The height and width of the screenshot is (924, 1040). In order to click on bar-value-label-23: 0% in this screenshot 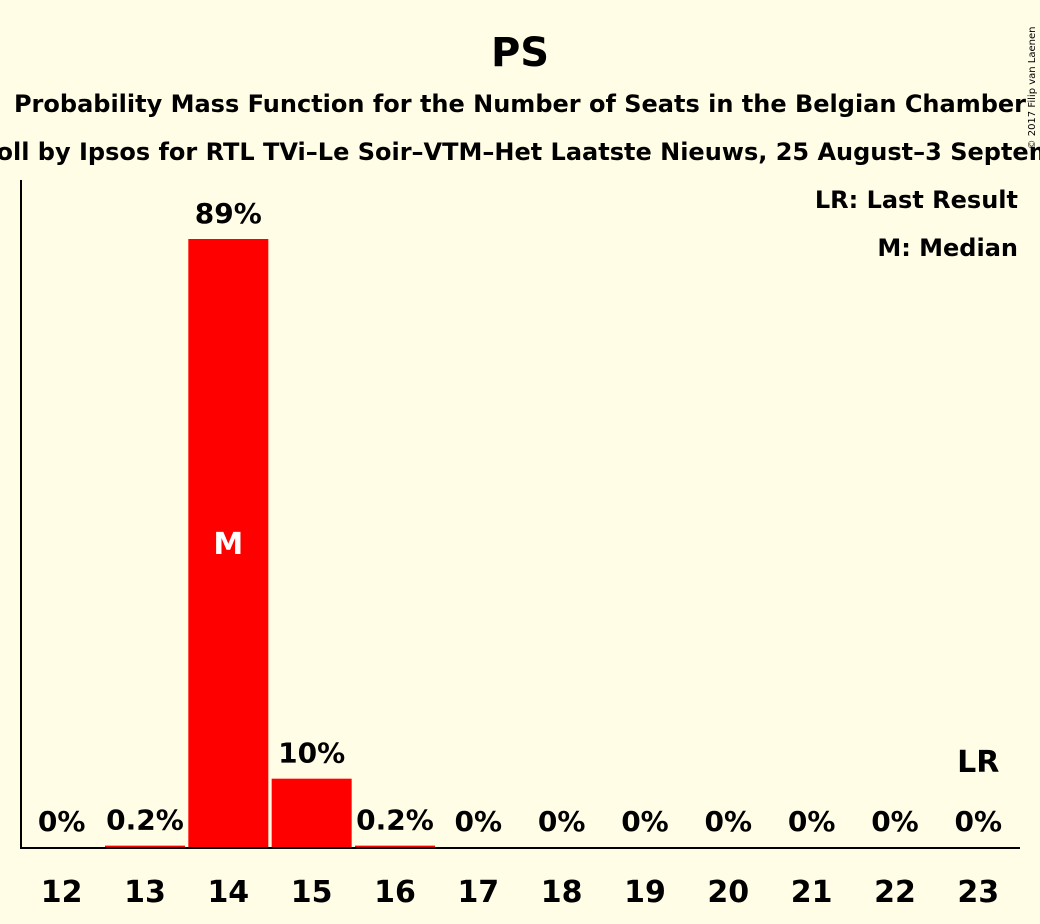, I will do `click(979, 821)`.